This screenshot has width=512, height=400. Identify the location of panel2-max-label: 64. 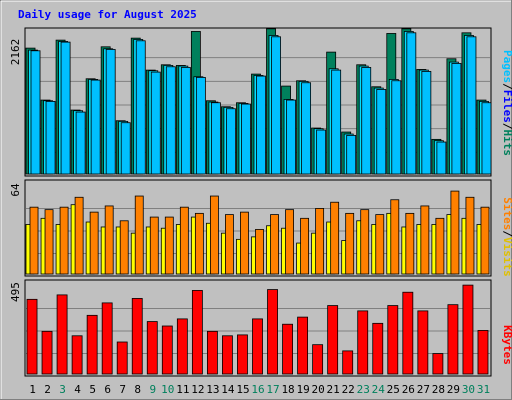
(15, 190).